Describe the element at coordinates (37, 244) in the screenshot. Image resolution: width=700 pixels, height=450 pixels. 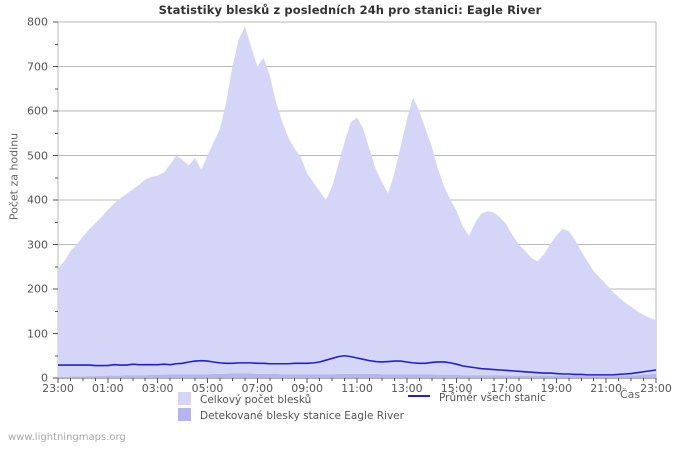
I see `y-axis-tick-label: 300` at that location.